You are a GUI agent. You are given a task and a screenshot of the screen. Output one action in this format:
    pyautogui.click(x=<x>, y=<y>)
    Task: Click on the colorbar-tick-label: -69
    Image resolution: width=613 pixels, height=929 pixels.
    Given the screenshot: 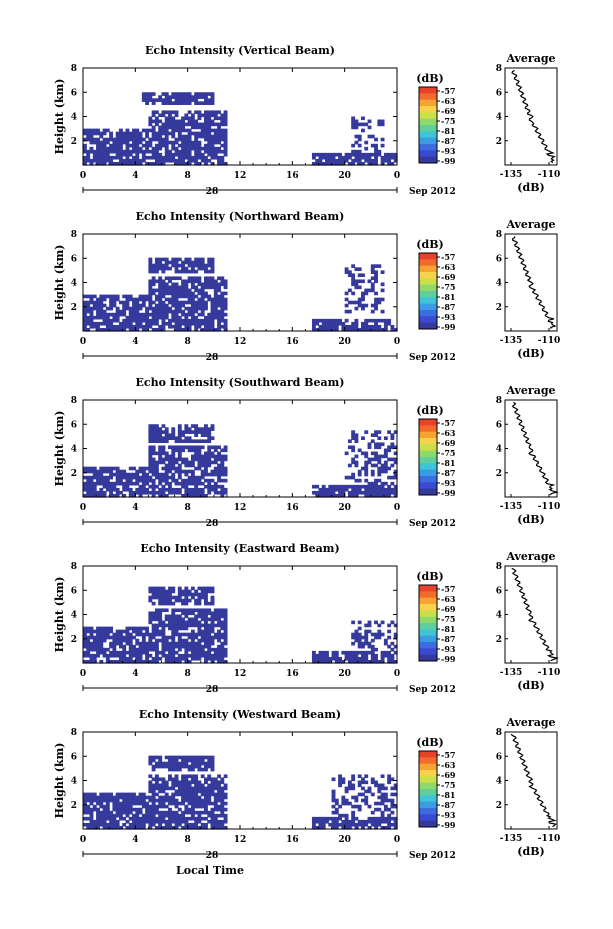 What is the action you would take?
    pyautogui.click(x=448, y=609)
    